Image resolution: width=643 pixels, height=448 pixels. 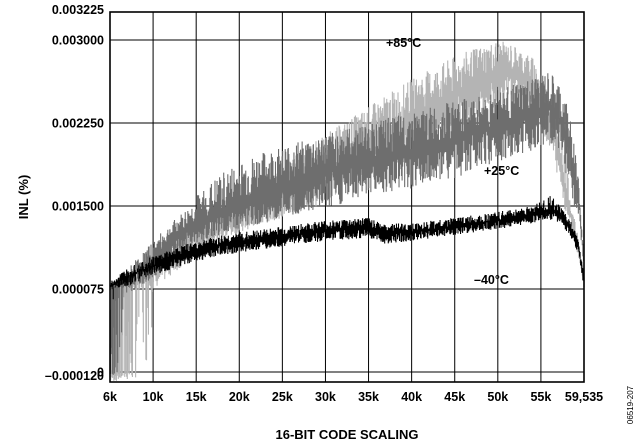 What do you see at coordinates (239, 397) in the screenshot?
I see `x-tick-label: 20k` at bounding box center [239, 397].